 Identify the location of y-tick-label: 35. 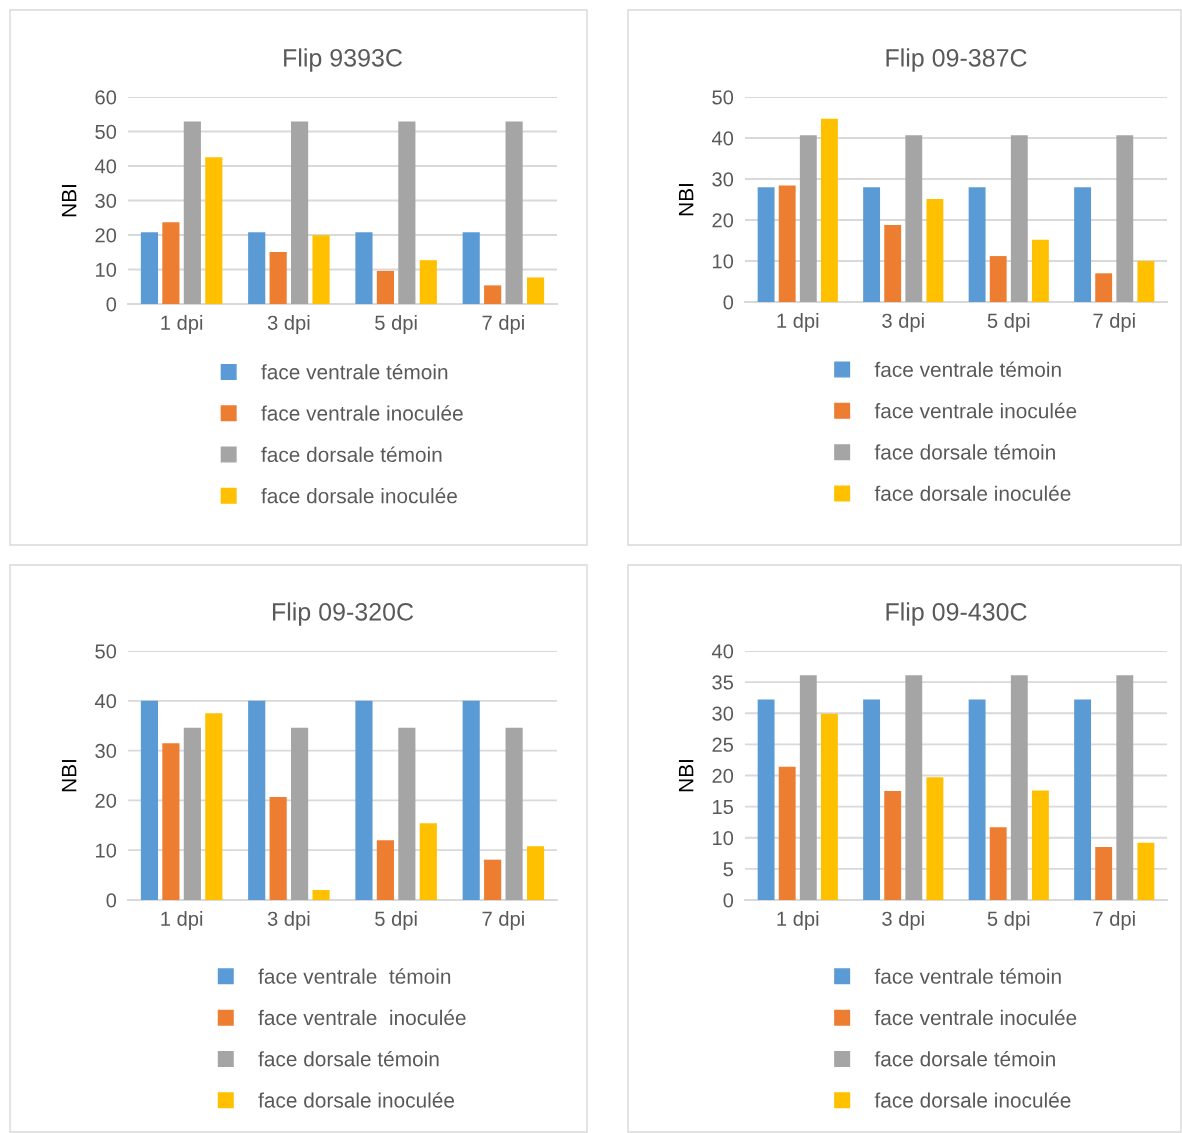
(723, 682).